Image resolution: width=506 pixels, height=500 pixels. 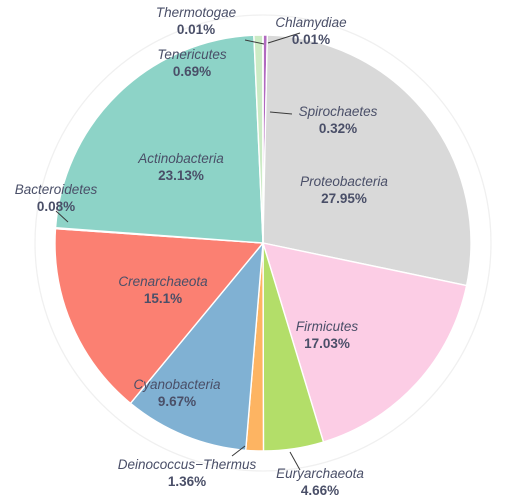 I want to click on slice-percent-deinococcus-thermus: 1.36%, so click(x=187, y=481).